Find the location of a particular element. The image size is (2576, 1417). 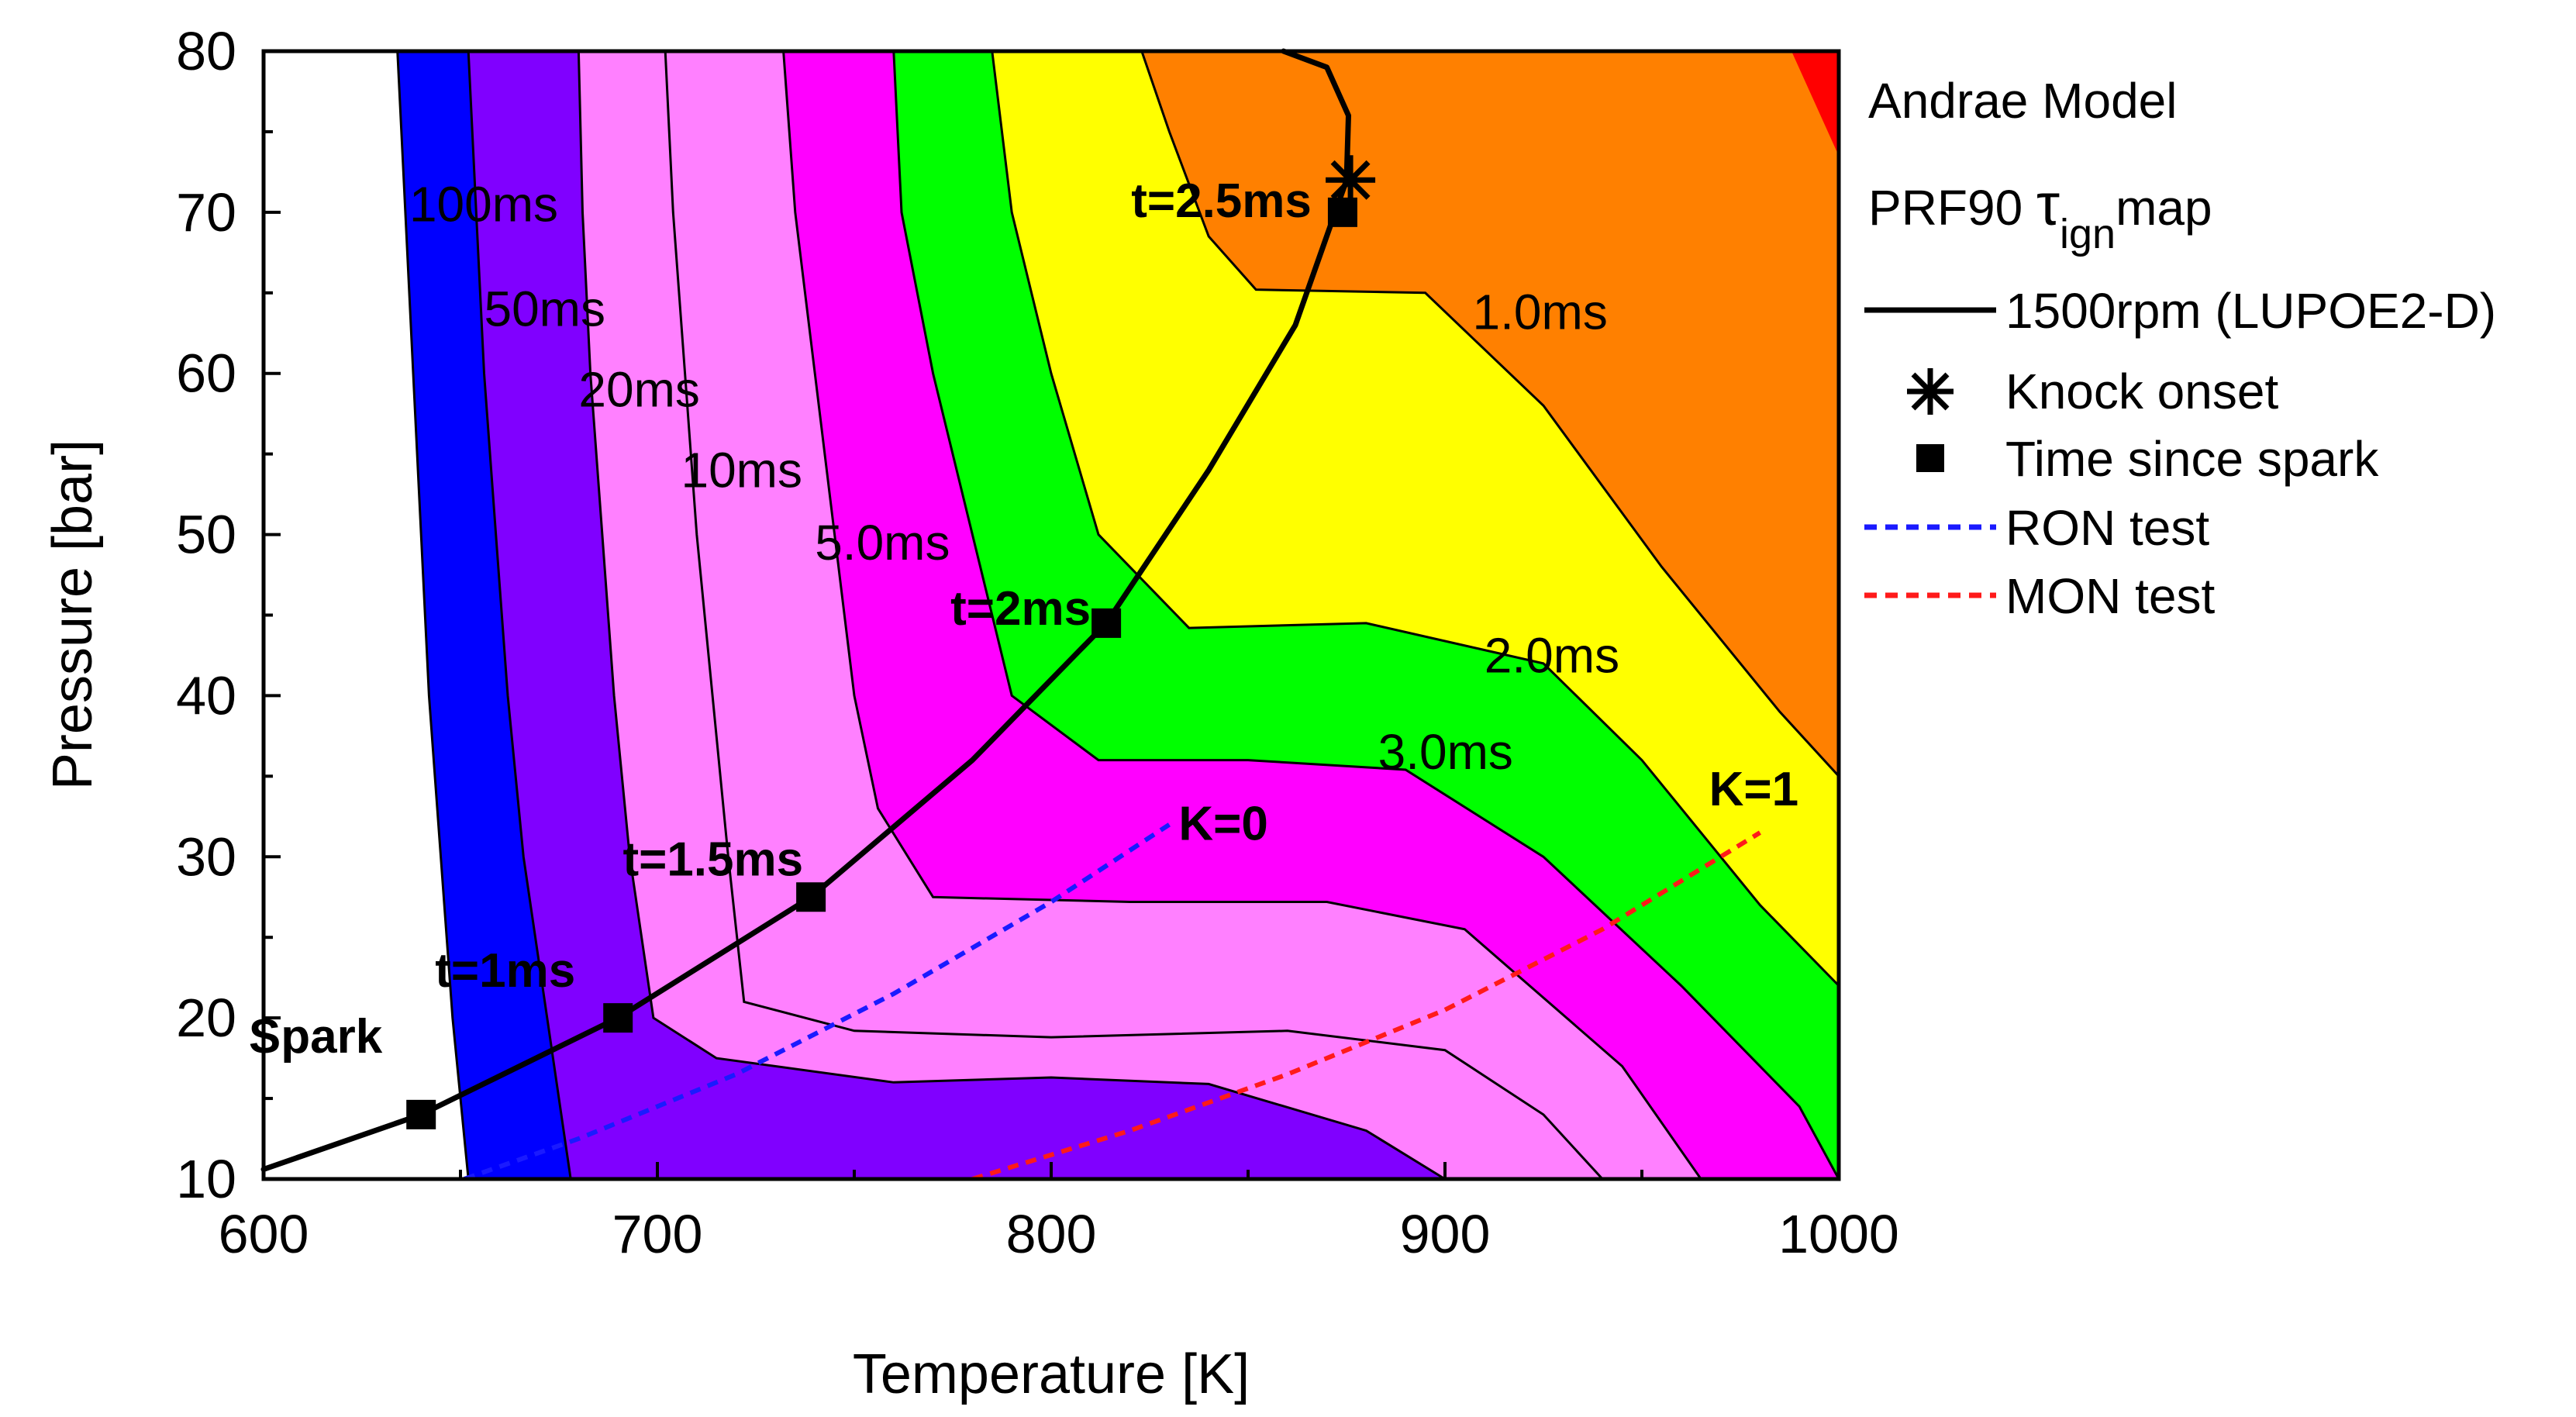

x-tick-label-1000: 1000 is located at coordinates (1838, 1234).